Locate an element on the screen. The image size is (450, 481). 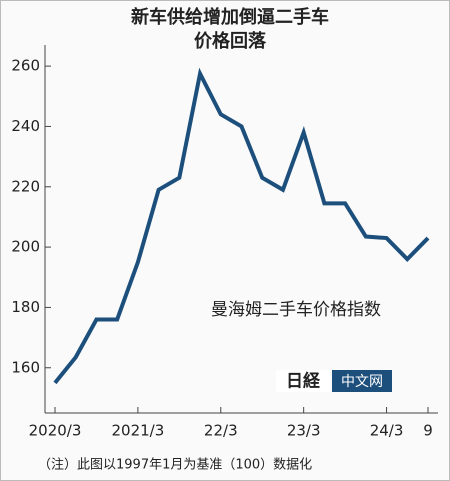
logo-label-box is located at coordinates (362, 381).